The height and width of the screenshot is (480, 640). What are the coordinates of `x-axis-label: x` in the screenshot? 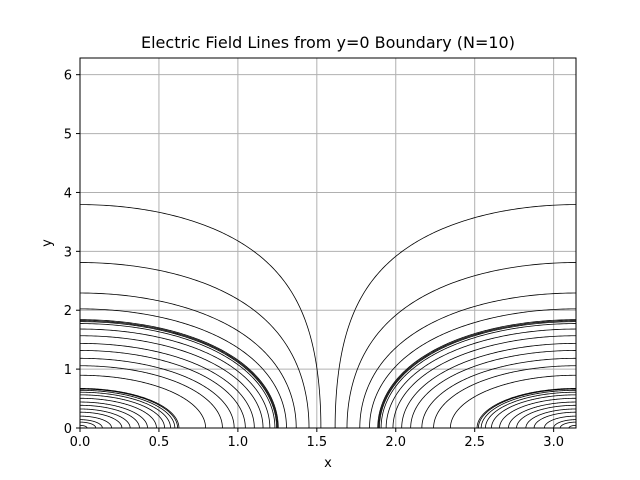 It's located at (328, 463).